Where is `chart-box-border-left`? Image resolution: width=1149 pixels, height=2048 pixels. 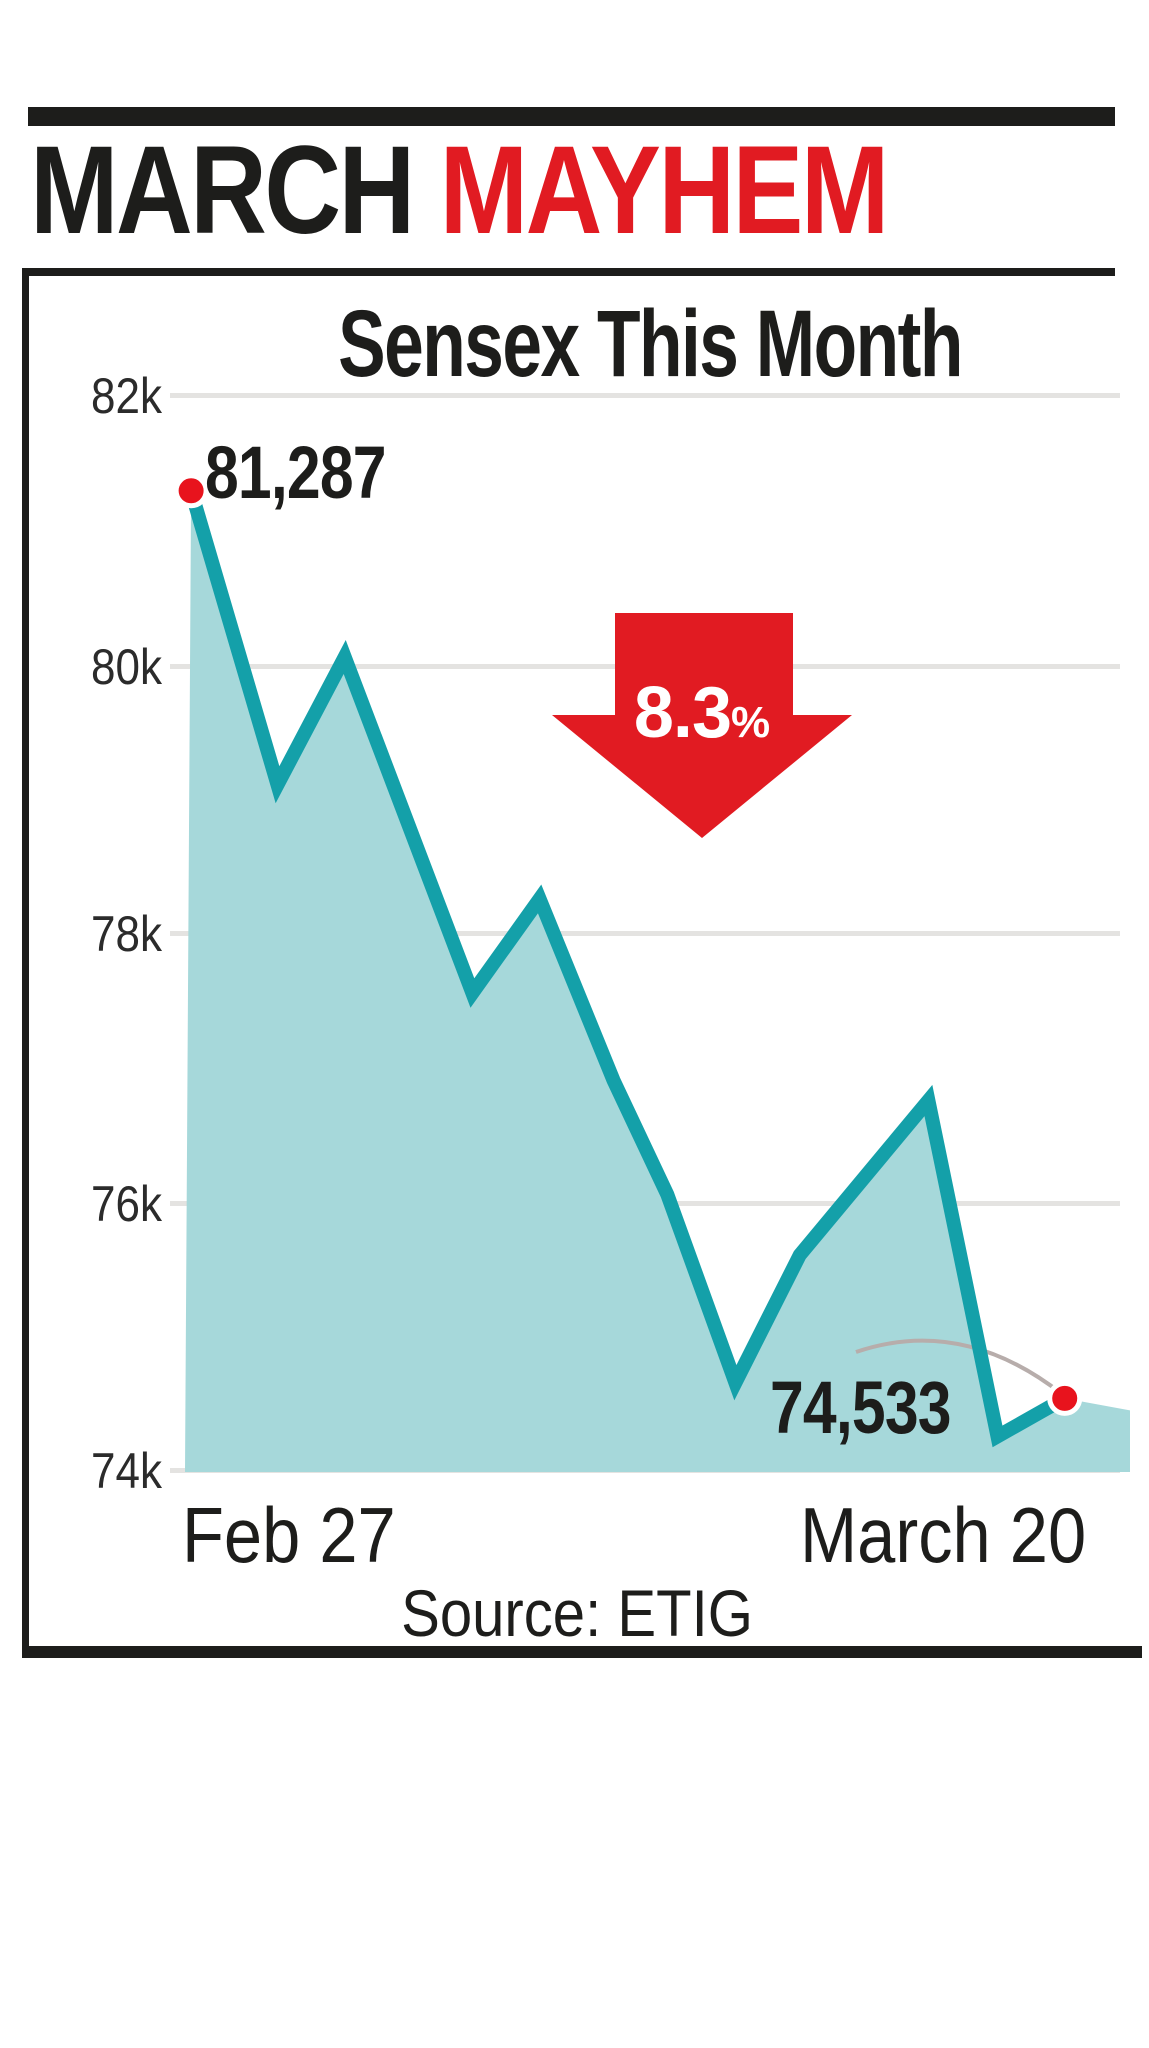 chart-box-border-left is located at coordinates (25, 963).